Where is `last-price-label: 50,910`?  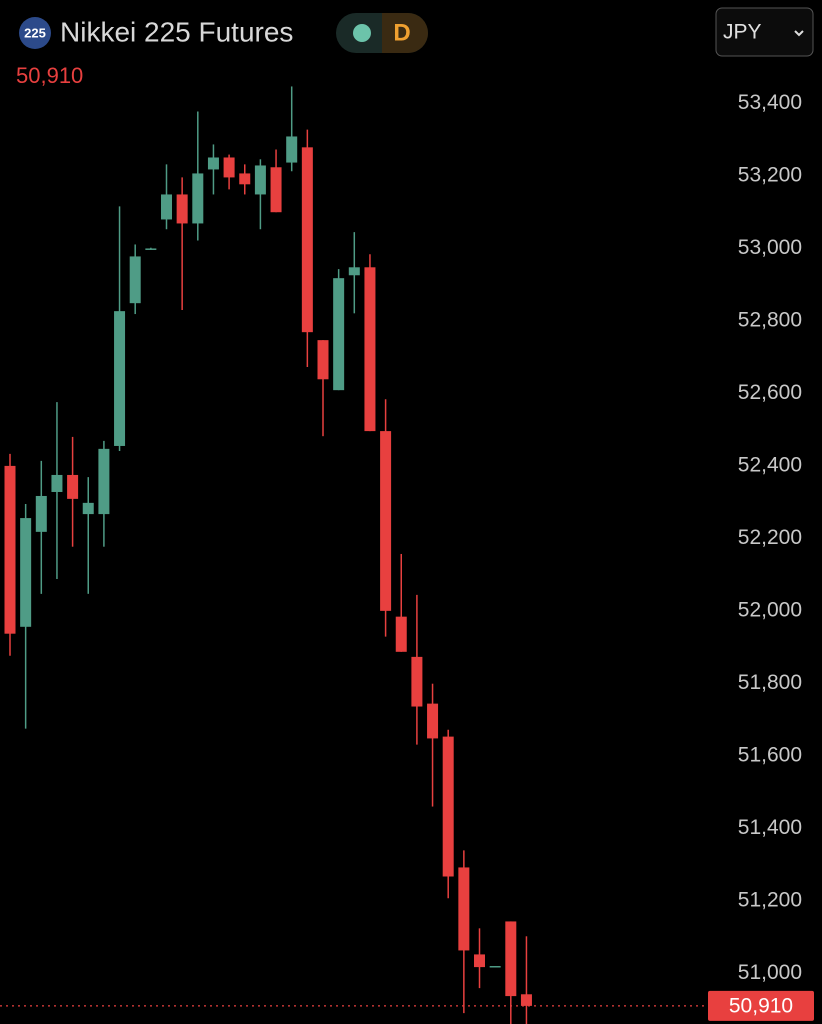 last-price-label: 50,910 is located at coordinates (761, 1005).